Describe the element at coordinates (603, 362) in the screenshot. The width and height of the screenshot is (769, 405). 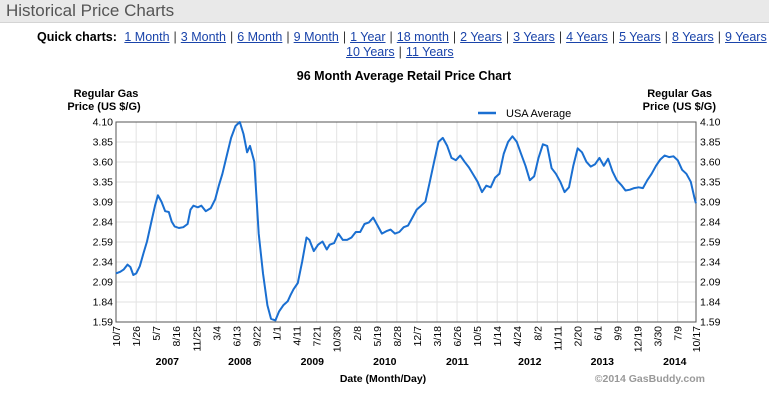
I see `year-label: 2013` at that location.